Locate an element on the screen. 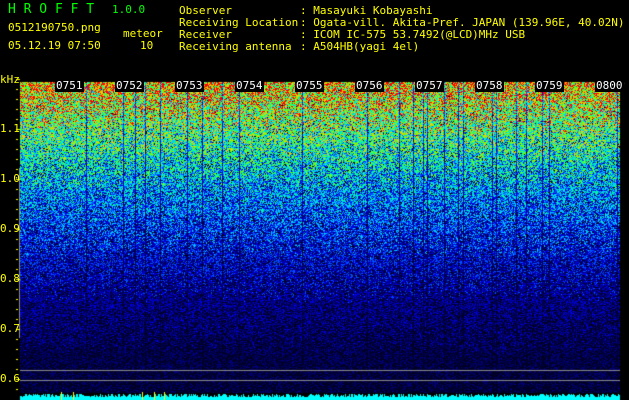 The width and height of the screenshot is (629, 400). time-label: 0752 is located at coordinates (129, 85).